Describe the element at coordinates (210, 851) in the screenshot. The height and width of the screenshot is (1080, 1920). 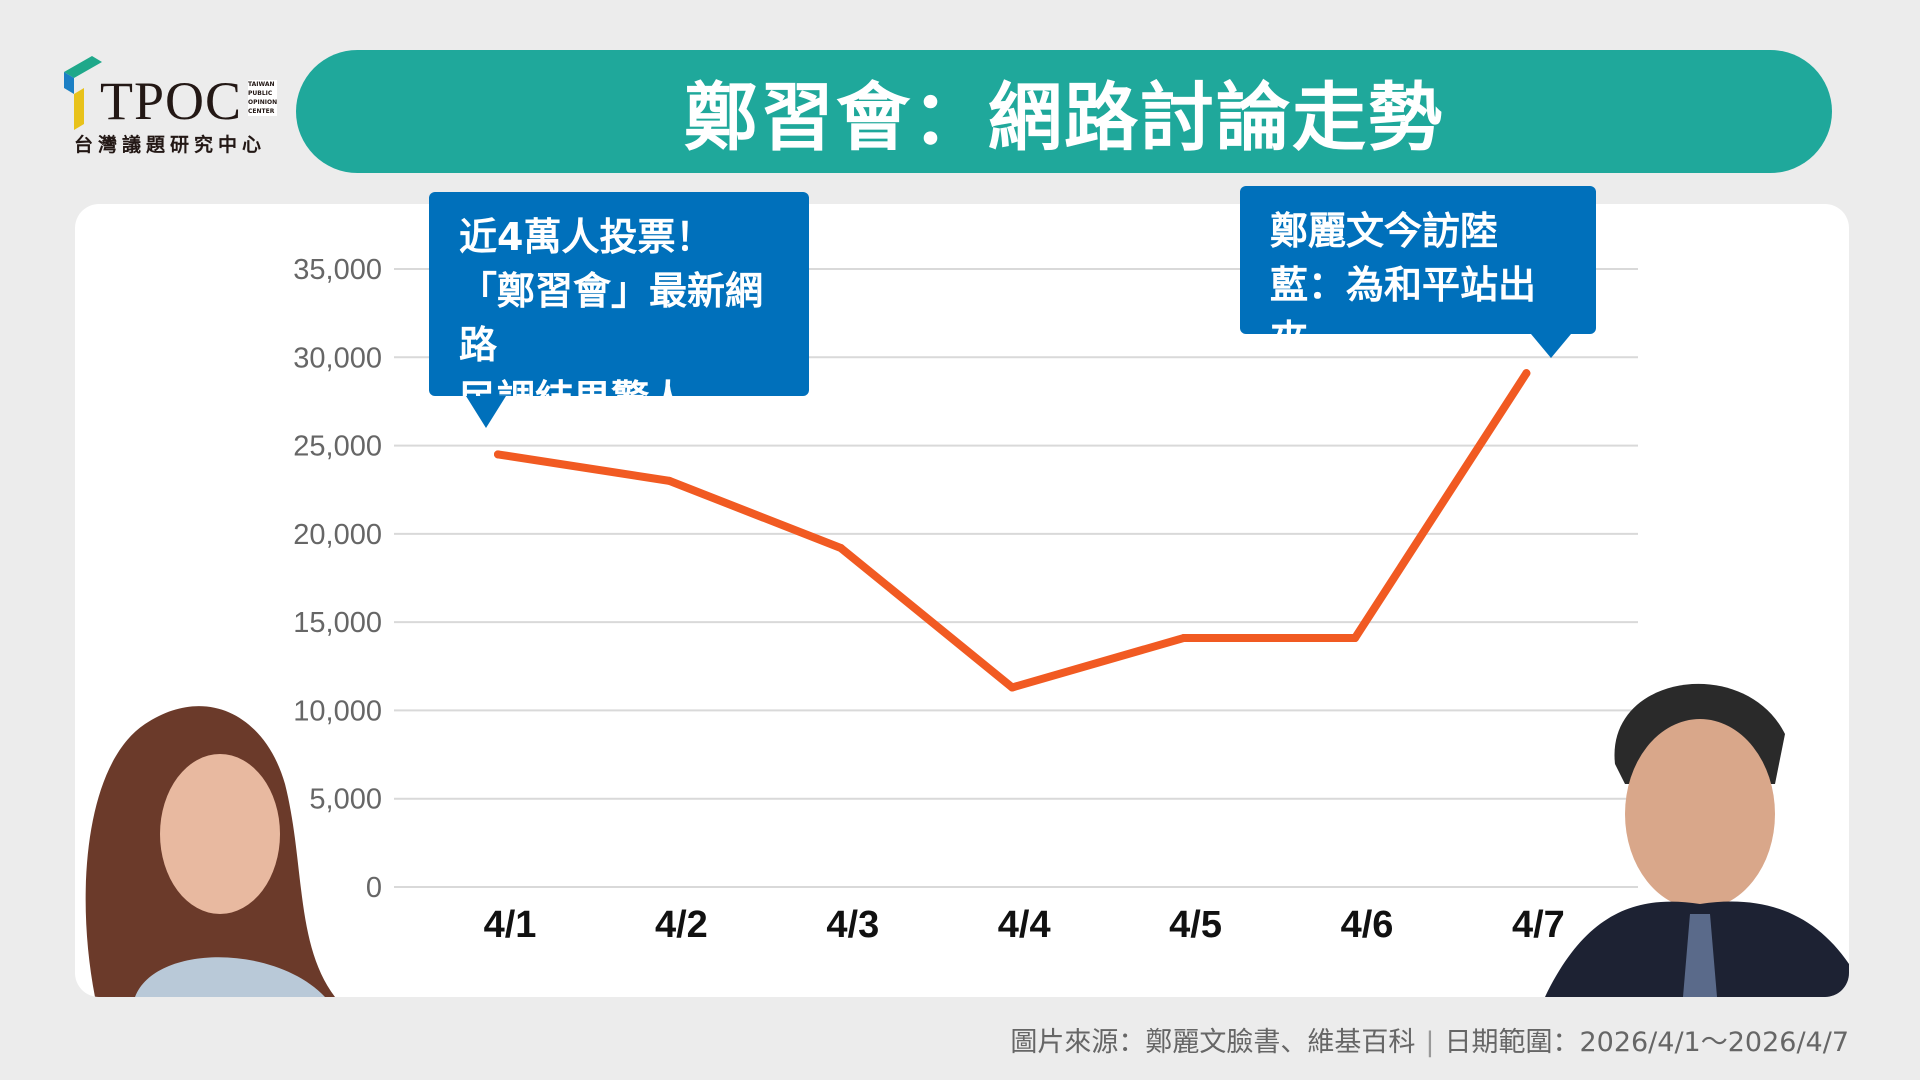
I see `photo-woman-speaker` at that location.